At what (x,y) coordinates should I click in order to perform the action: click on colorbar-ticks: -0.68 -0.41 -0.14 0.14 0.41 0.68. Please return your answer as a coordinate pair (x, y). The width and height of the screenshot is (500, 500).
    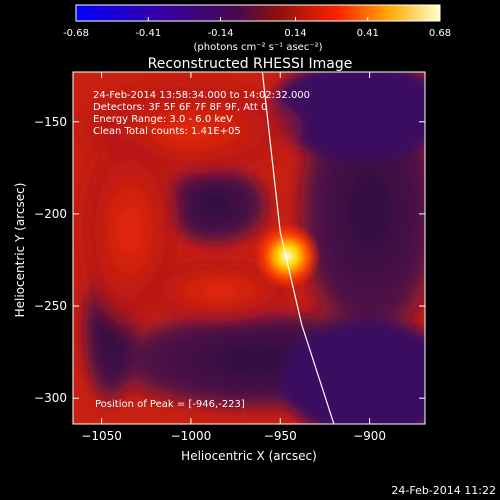
    Looking at the image, I should click on (257, 28).